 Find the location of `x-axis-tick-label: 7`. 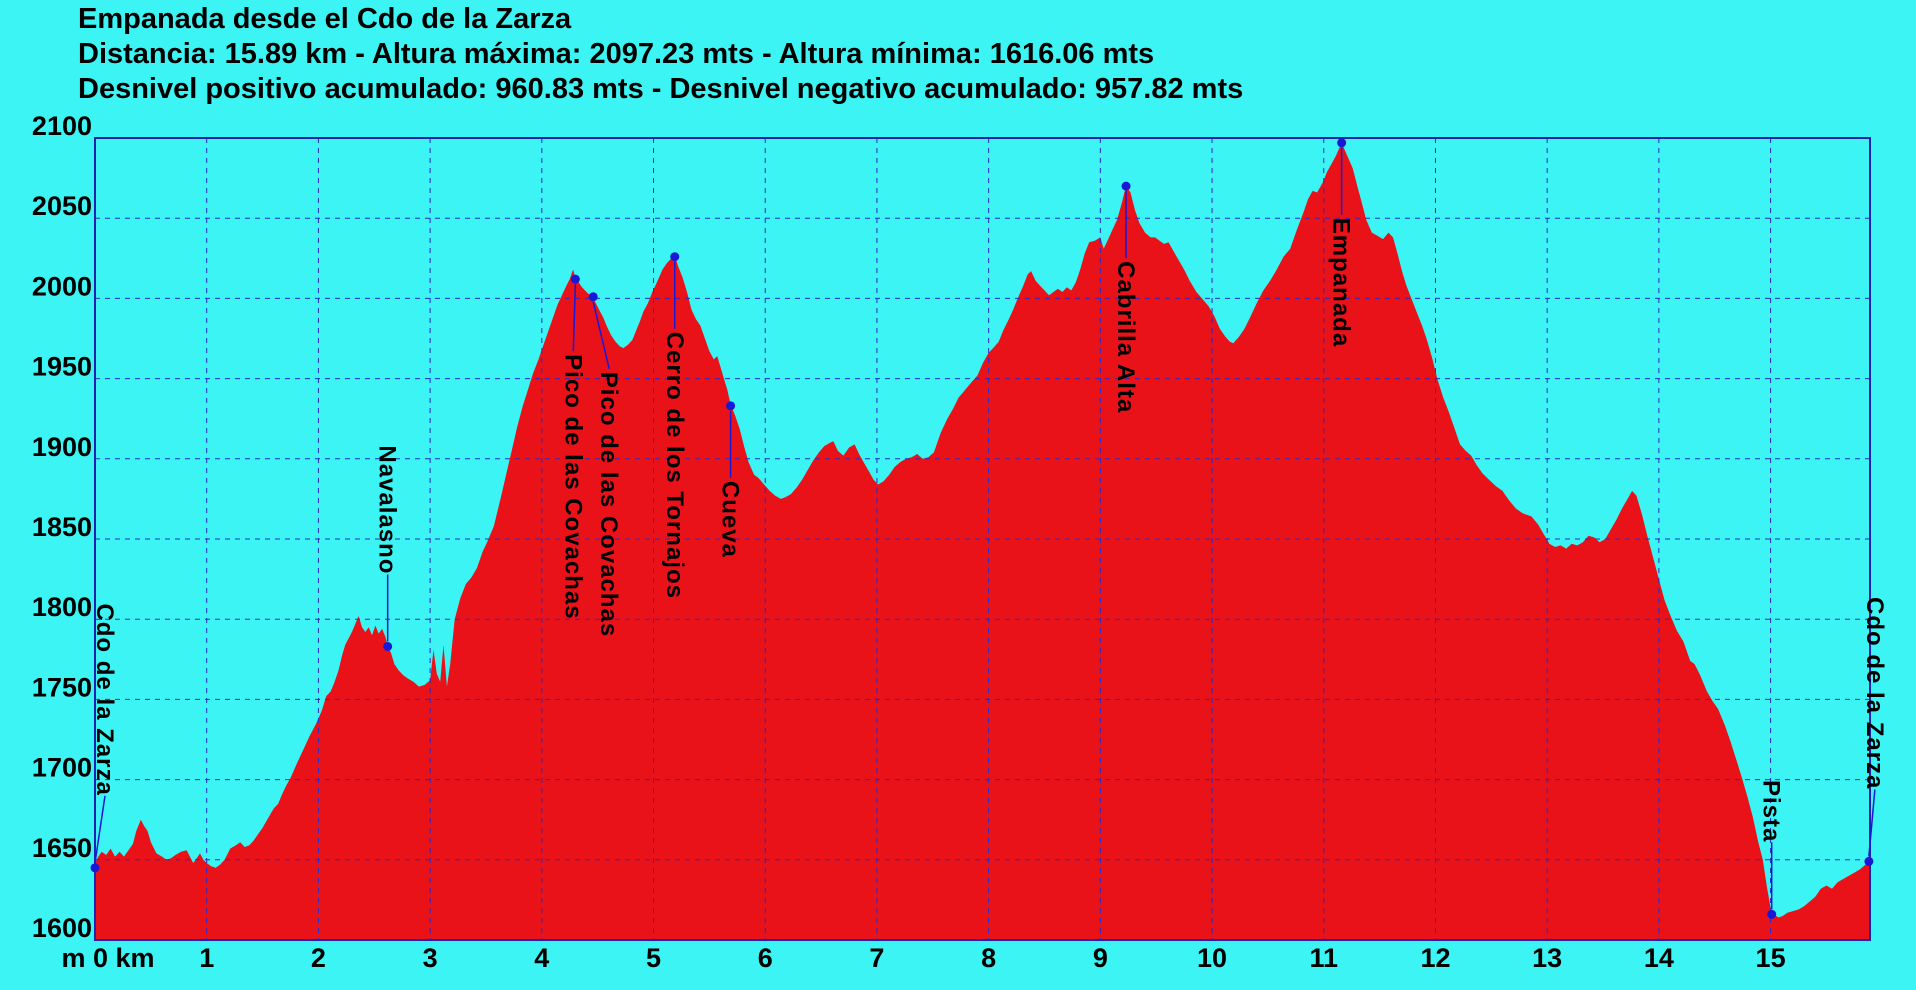

x-axis-tick-label: 7 is located at coordinates (876, 958).